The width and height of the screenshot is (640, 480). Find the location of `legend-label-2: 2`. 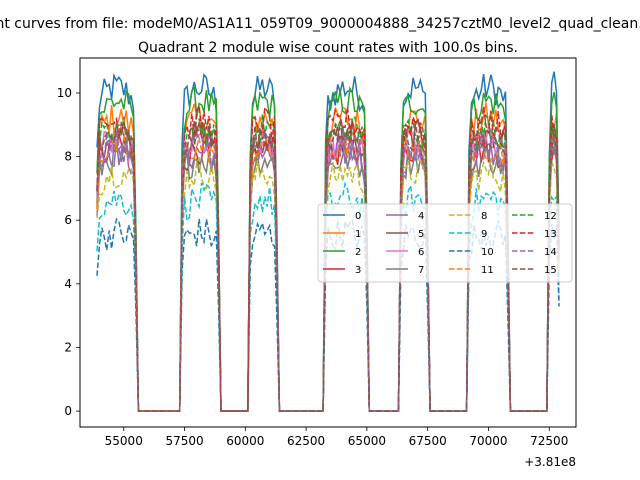

legend-label-2: 2 is located at coordinates (358, 252).